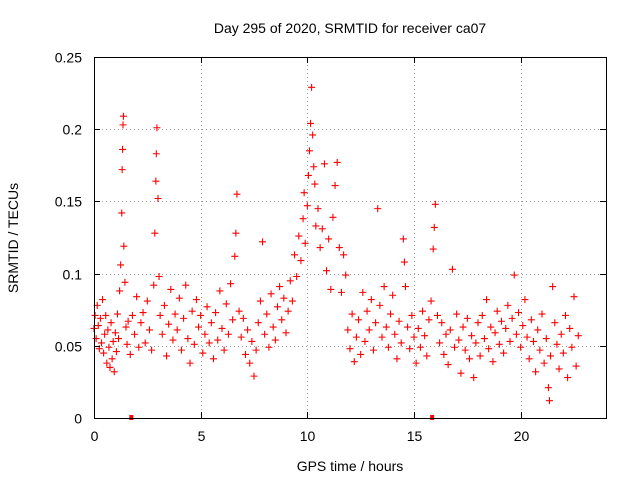  Describe the element at coordinates (95, 436) in the screenshot. I see `x-tick-label: 0` at that location.